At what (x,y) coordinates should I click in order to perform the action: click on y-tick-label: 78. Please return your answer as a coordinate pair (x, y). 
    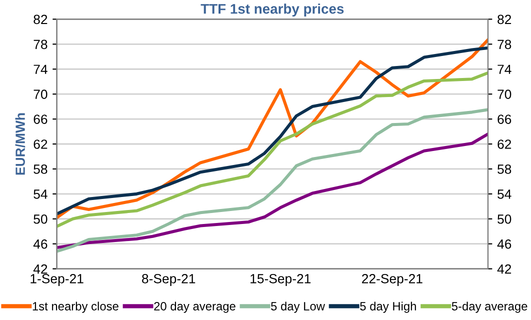
    Looking at the image, I should click on (41, 45).